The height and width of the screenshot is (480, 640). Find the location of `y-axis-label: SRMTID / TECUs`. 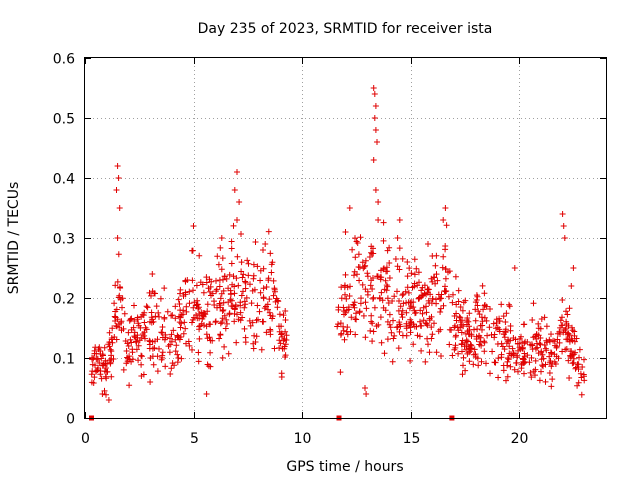

y-axis-label: SRMTID / TECUs is located at coordinates (14, 238).